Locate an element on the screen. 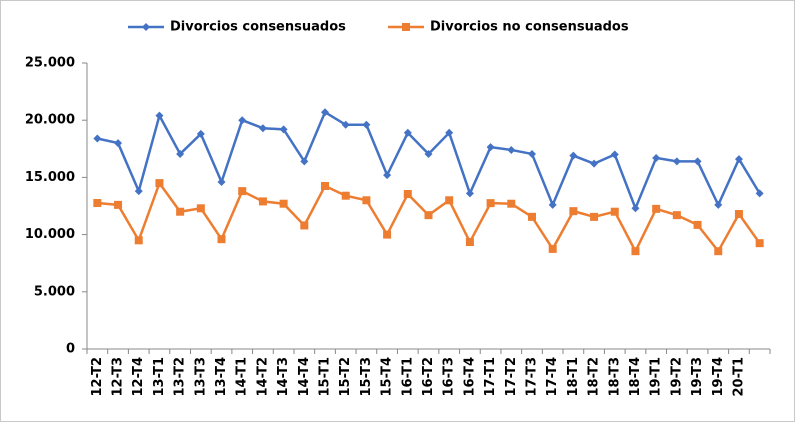 This screenshot has width=796, height=423. x-tick-label: 17-T3 is located at coordinates (531, 377).